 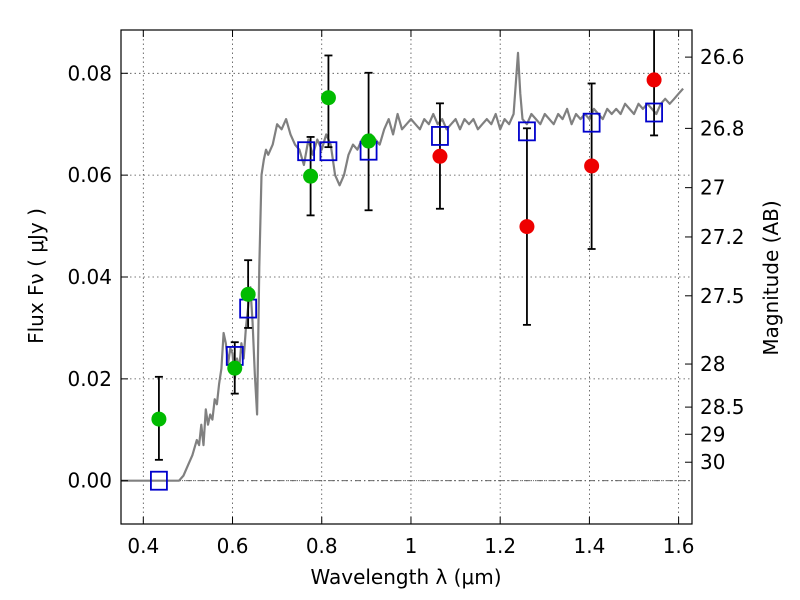 What do you see at coordinates (405, 577) in the screenshot?
I see `x-axis-title: Wavelength λ (μm)` at bounding box center [405, 577].